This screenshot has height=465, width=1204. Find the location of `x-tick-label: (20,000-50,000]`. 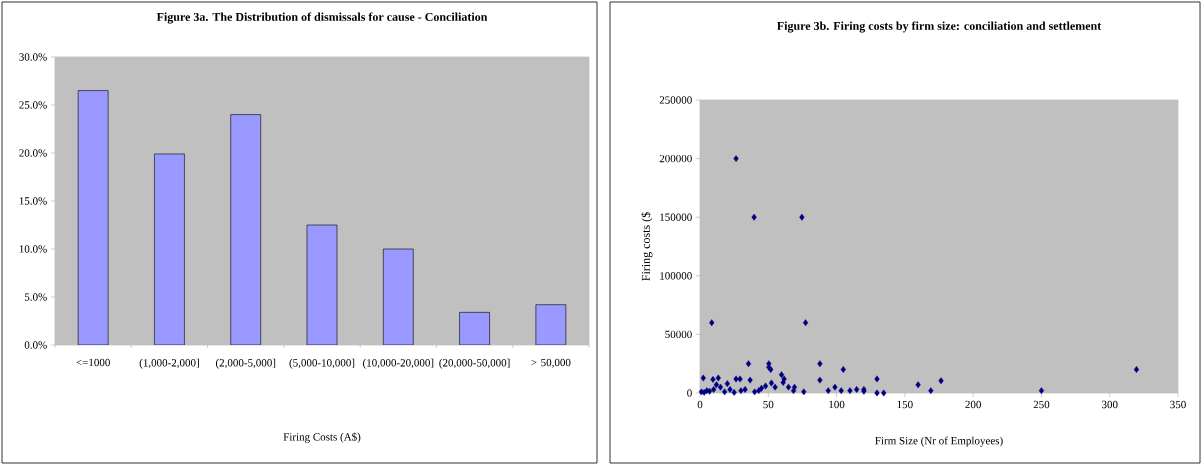

x-tick-label: (20,000-50,000] is located at coordinates (474, 363).